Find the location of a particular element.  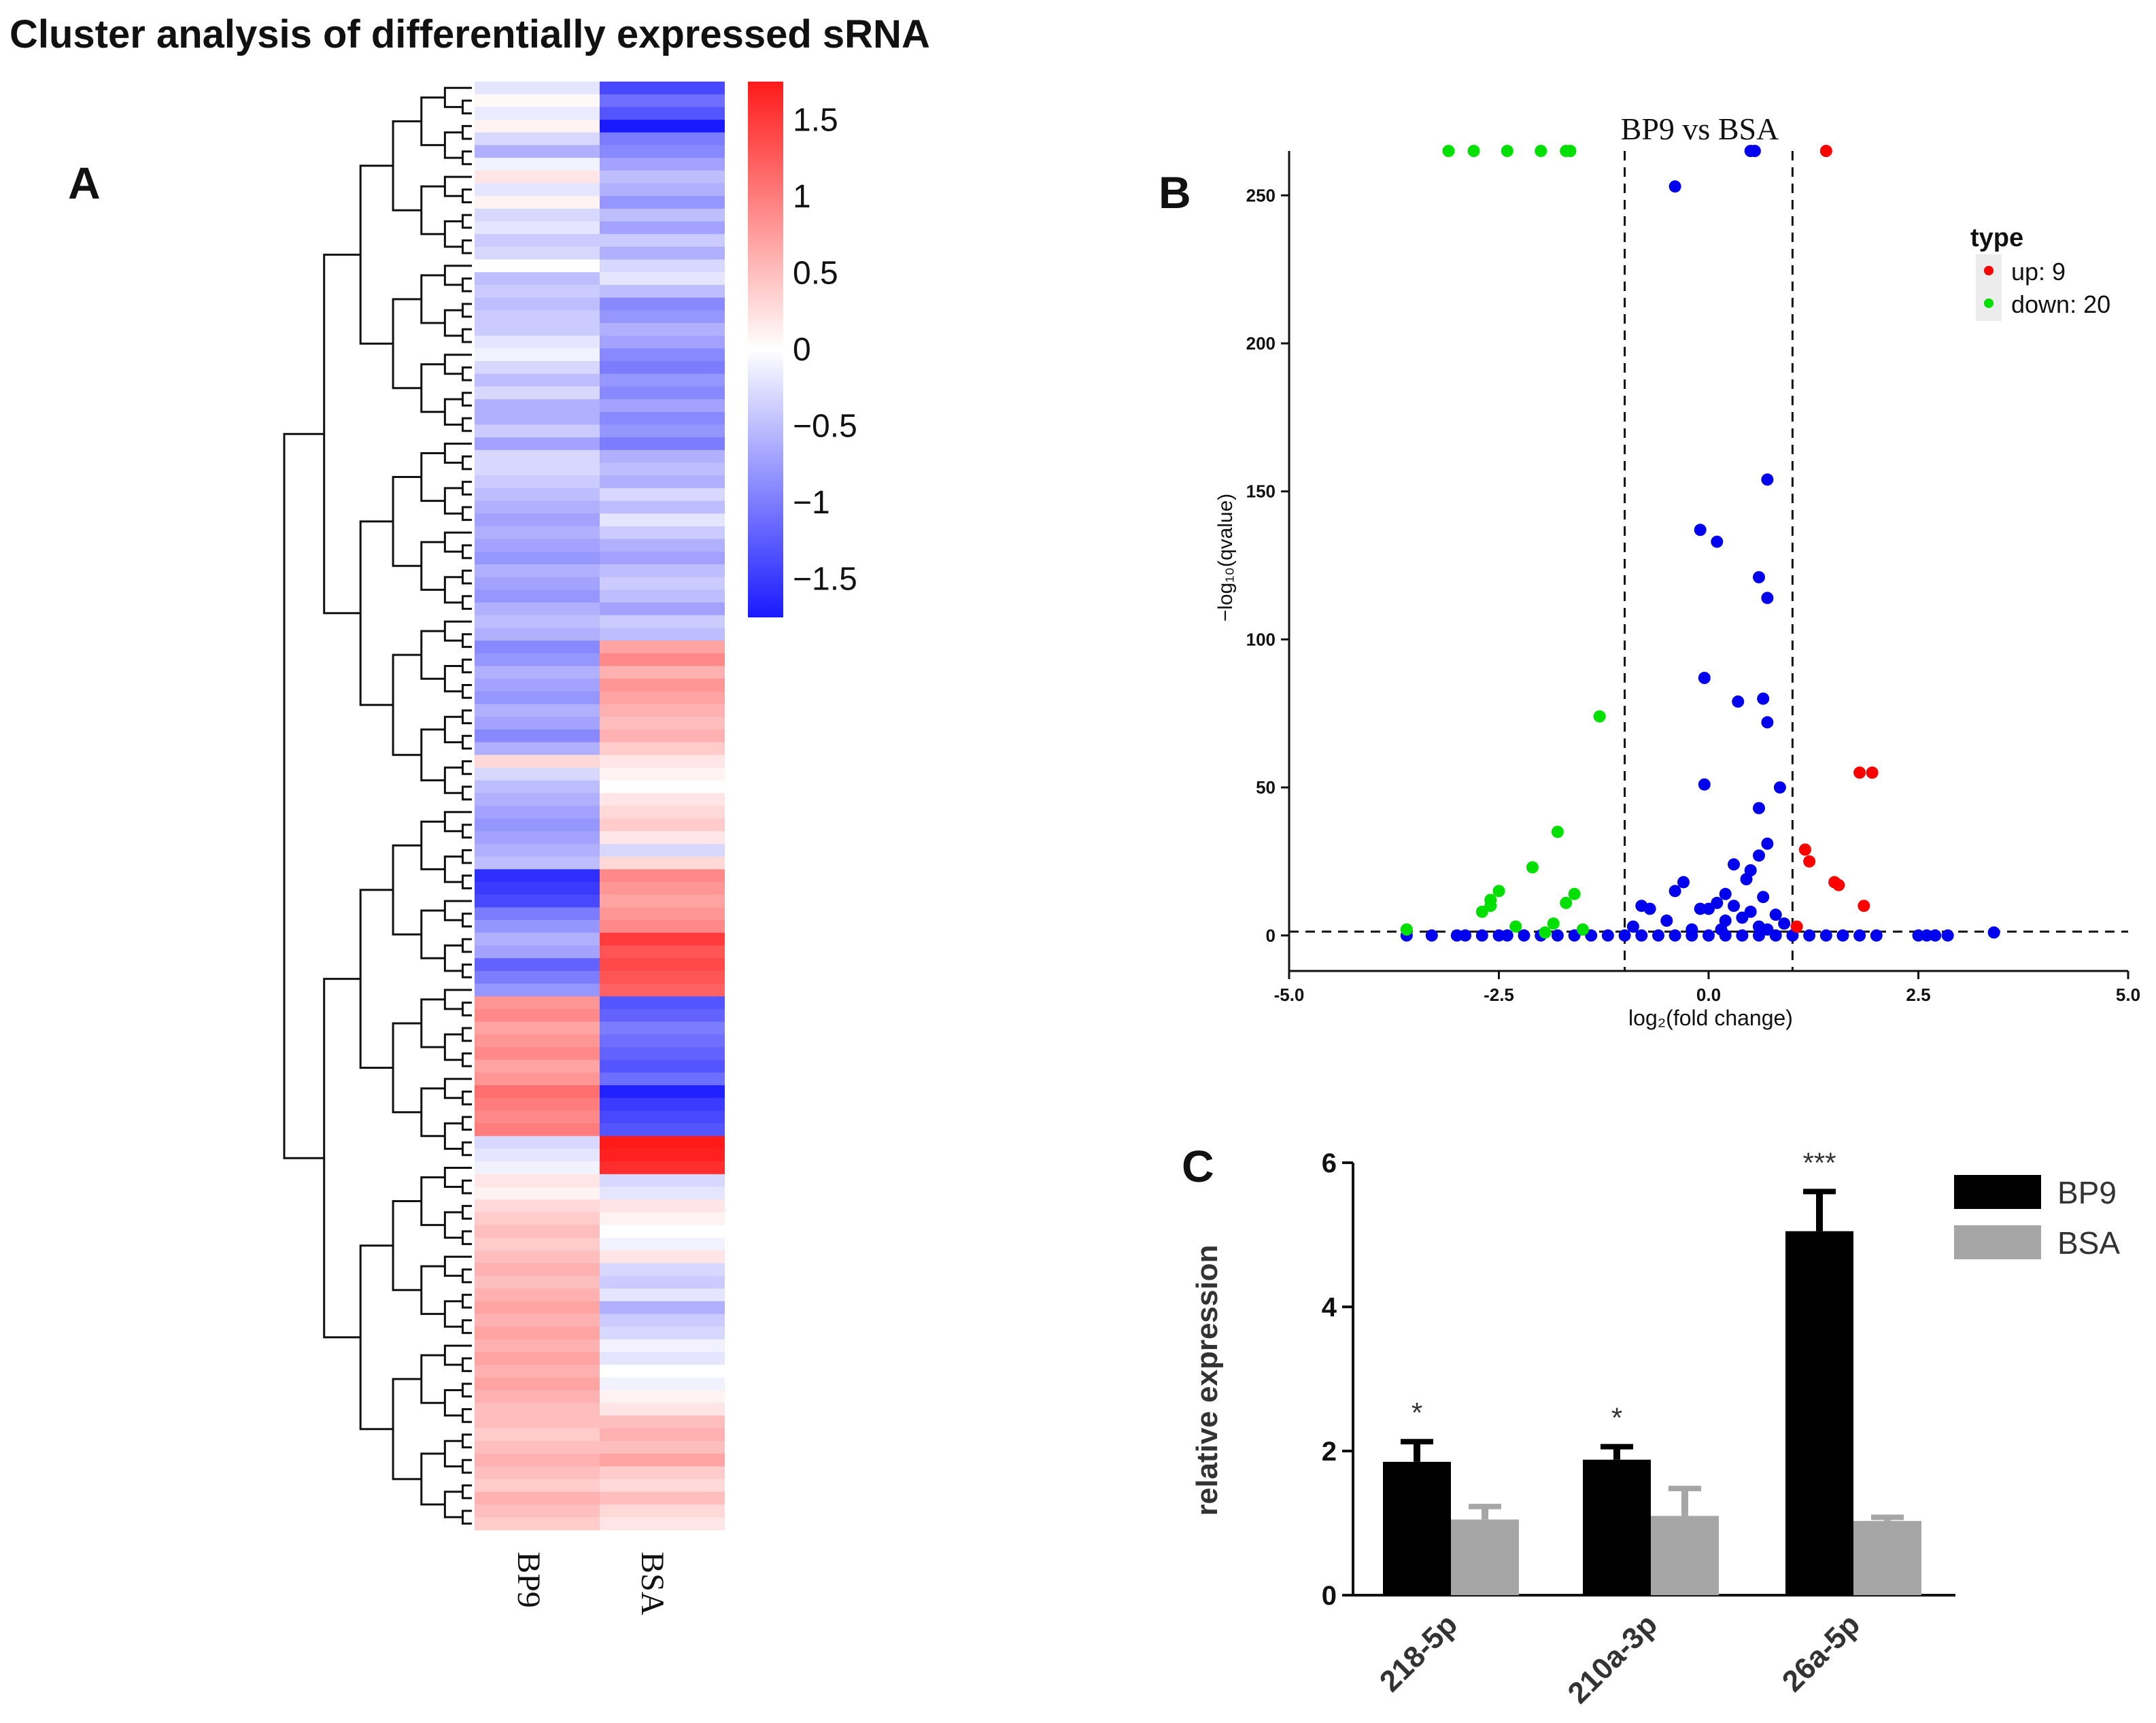

bar-legend-bsa-label: BSA is located at coordinates (2088, 1243).